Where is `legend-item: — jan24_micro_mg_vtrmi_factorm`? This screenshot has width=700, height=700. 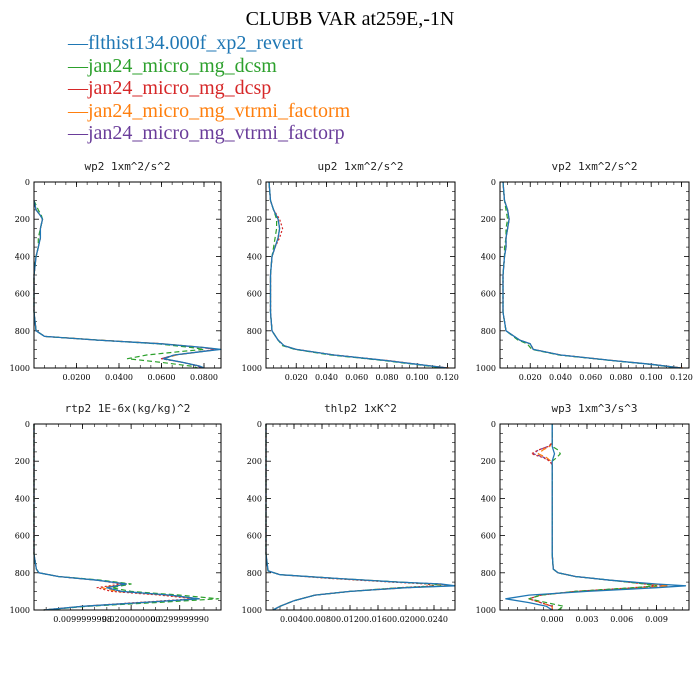 legend-item: — jan24_micro_mg_vtrmi_factorm is located at coordinates (209, 111).